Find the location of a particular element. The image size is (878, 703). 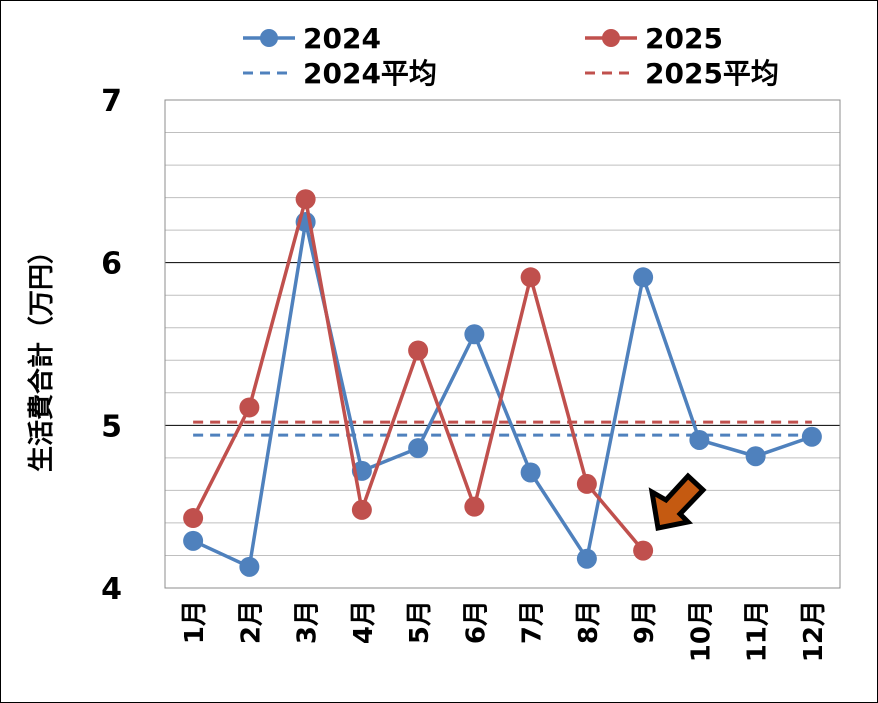

y-tick-label: 4 is located at coordinates (111, 589).